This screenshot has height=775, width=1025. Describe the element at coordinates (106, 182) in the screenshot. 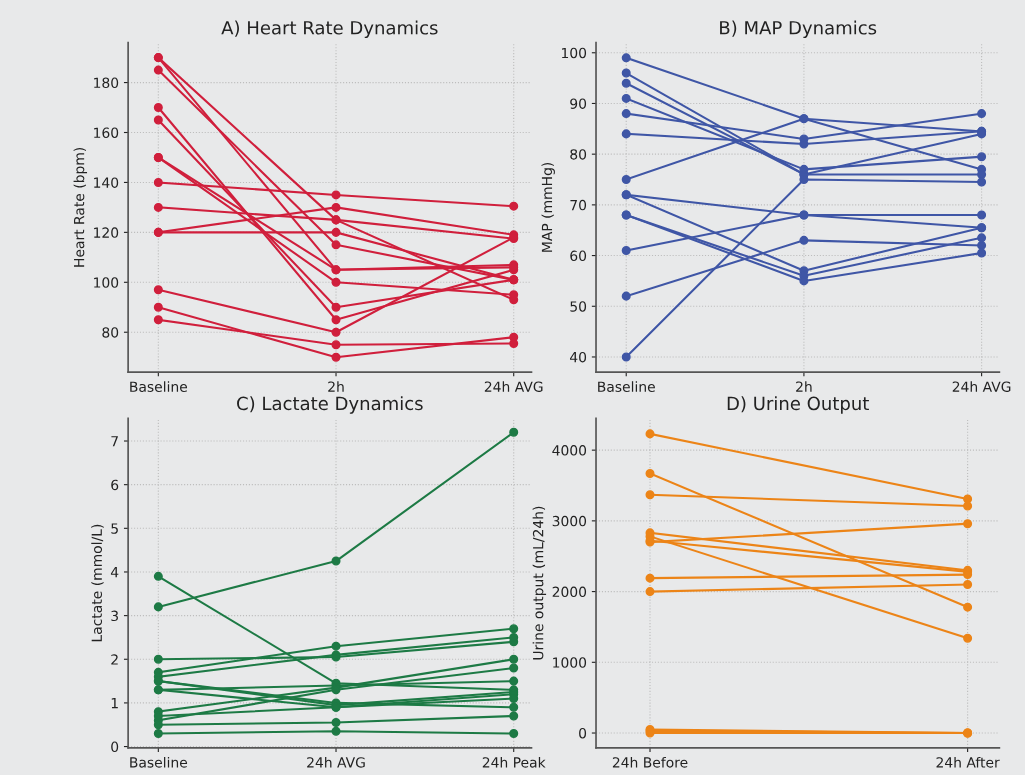

I see `y-tick-label: 140` at that location.